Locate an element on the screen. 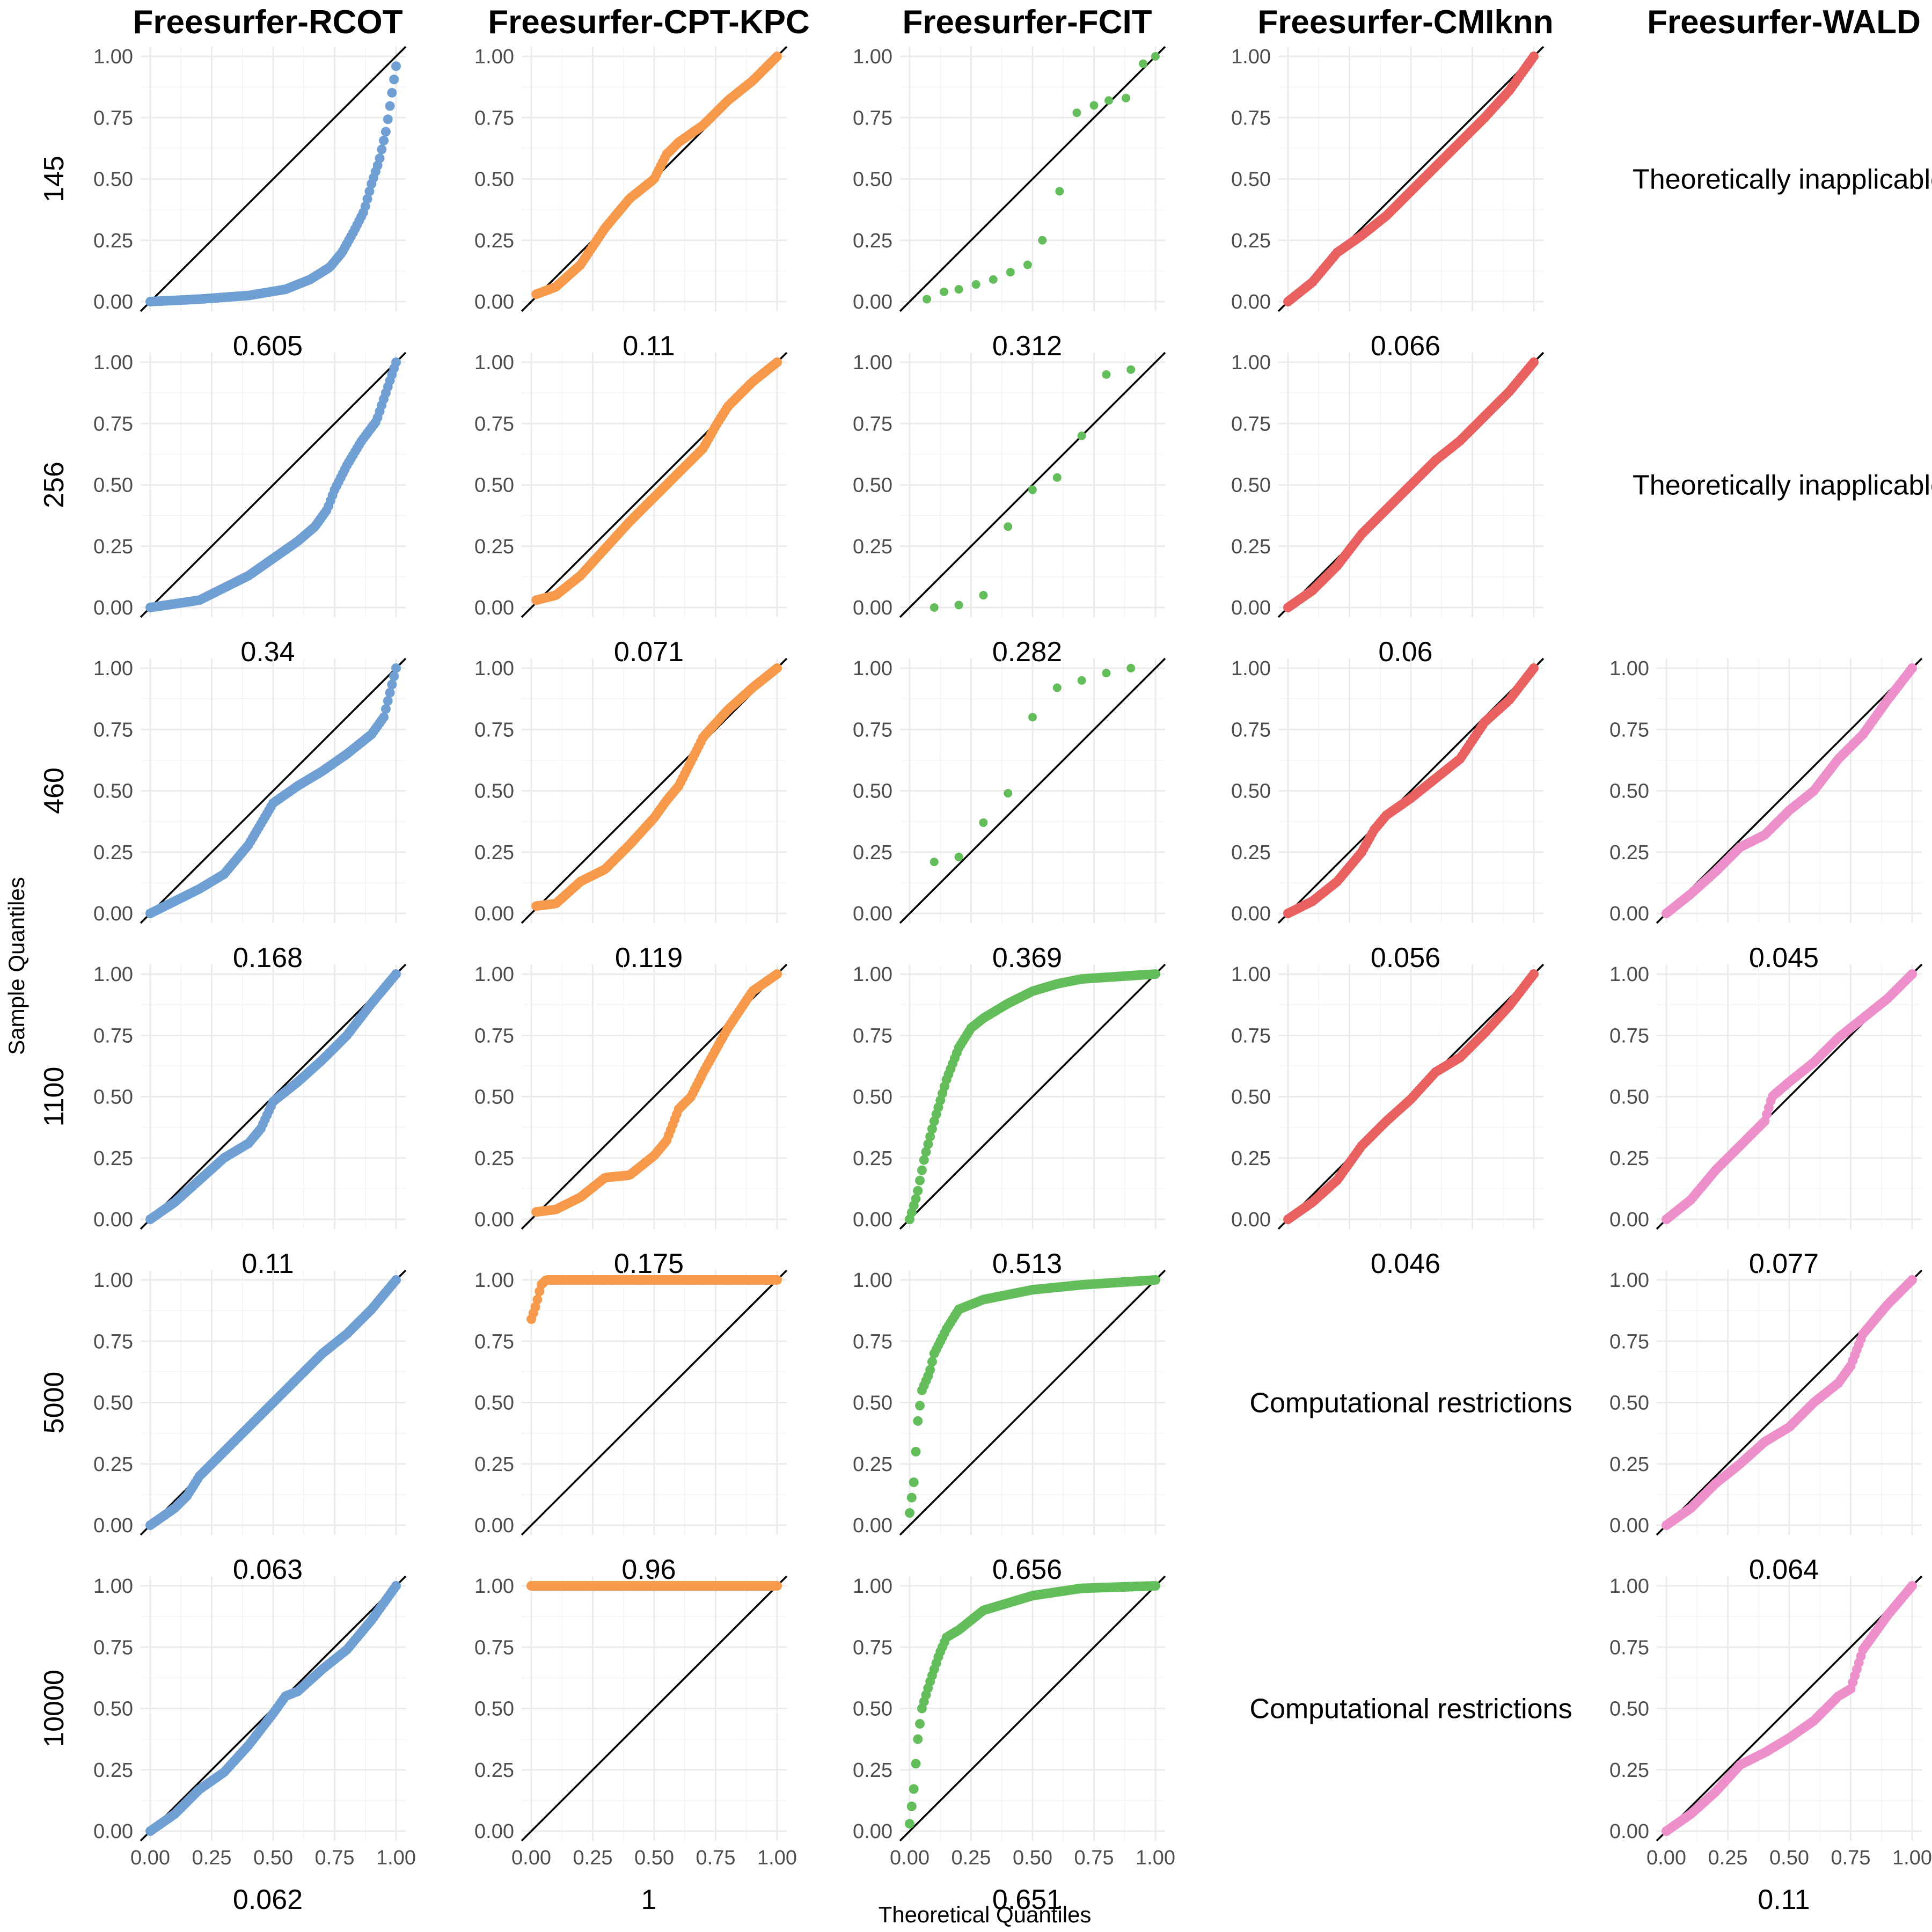  panel-statistic: 0.605 is located at coordinates (268, 346).